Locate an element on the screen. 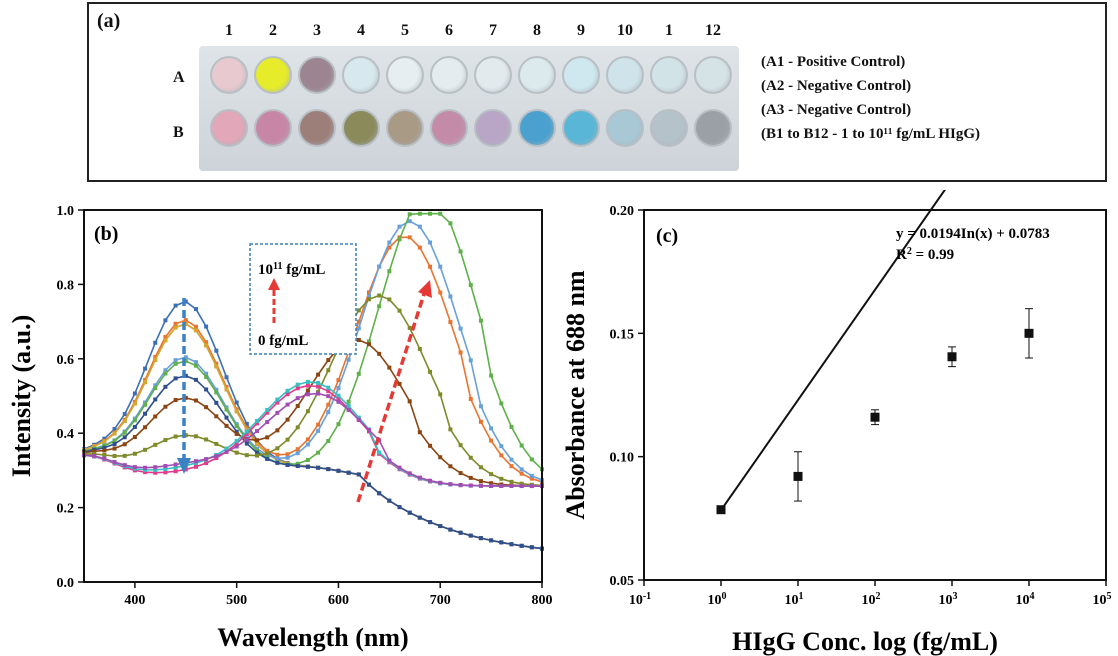  well-a8 is located at coordinates (537, 75).